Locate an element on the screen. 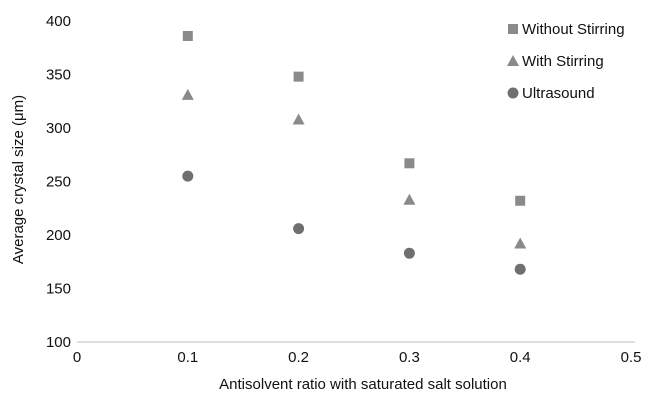 This screenshot has height=394, width=650. x-tick-label: 0.3 is located at coordinates (409, 357).